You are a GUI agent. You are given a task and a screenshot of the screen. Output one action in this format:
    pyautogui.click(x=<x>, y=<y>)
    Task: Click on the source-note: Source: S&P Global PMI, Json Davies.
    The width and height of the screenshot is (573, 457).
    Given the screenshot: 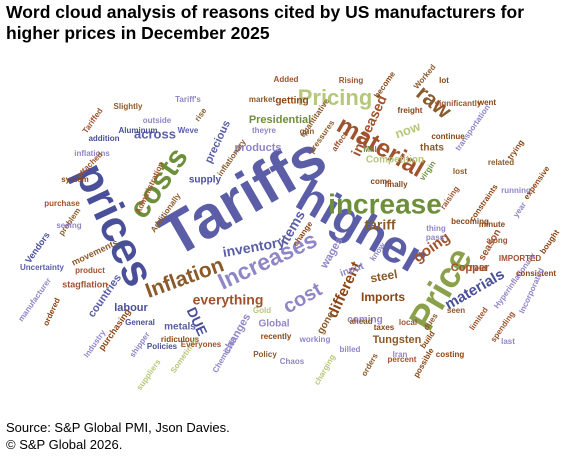 What is the action you would take?
    pyautogui.click(x=118, y=427)
    